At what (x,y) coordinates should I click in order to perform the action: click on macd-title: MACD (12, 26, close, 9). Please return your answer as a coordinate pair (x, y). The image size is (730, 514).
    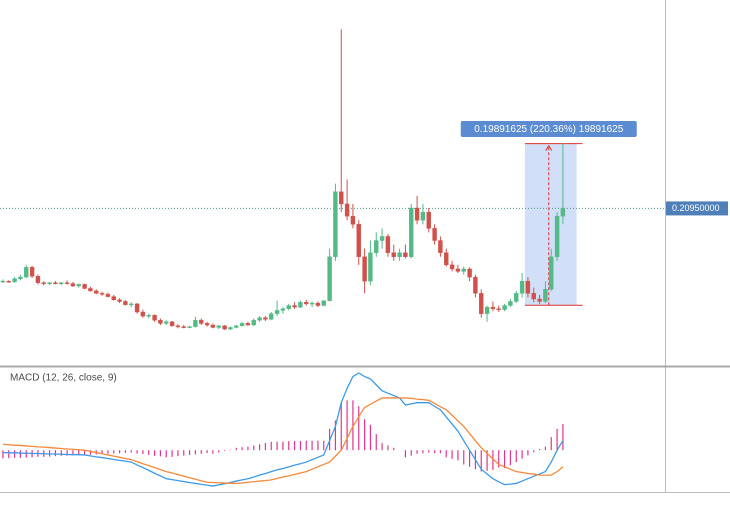
    Looking at the image, I should click on (63, 378).